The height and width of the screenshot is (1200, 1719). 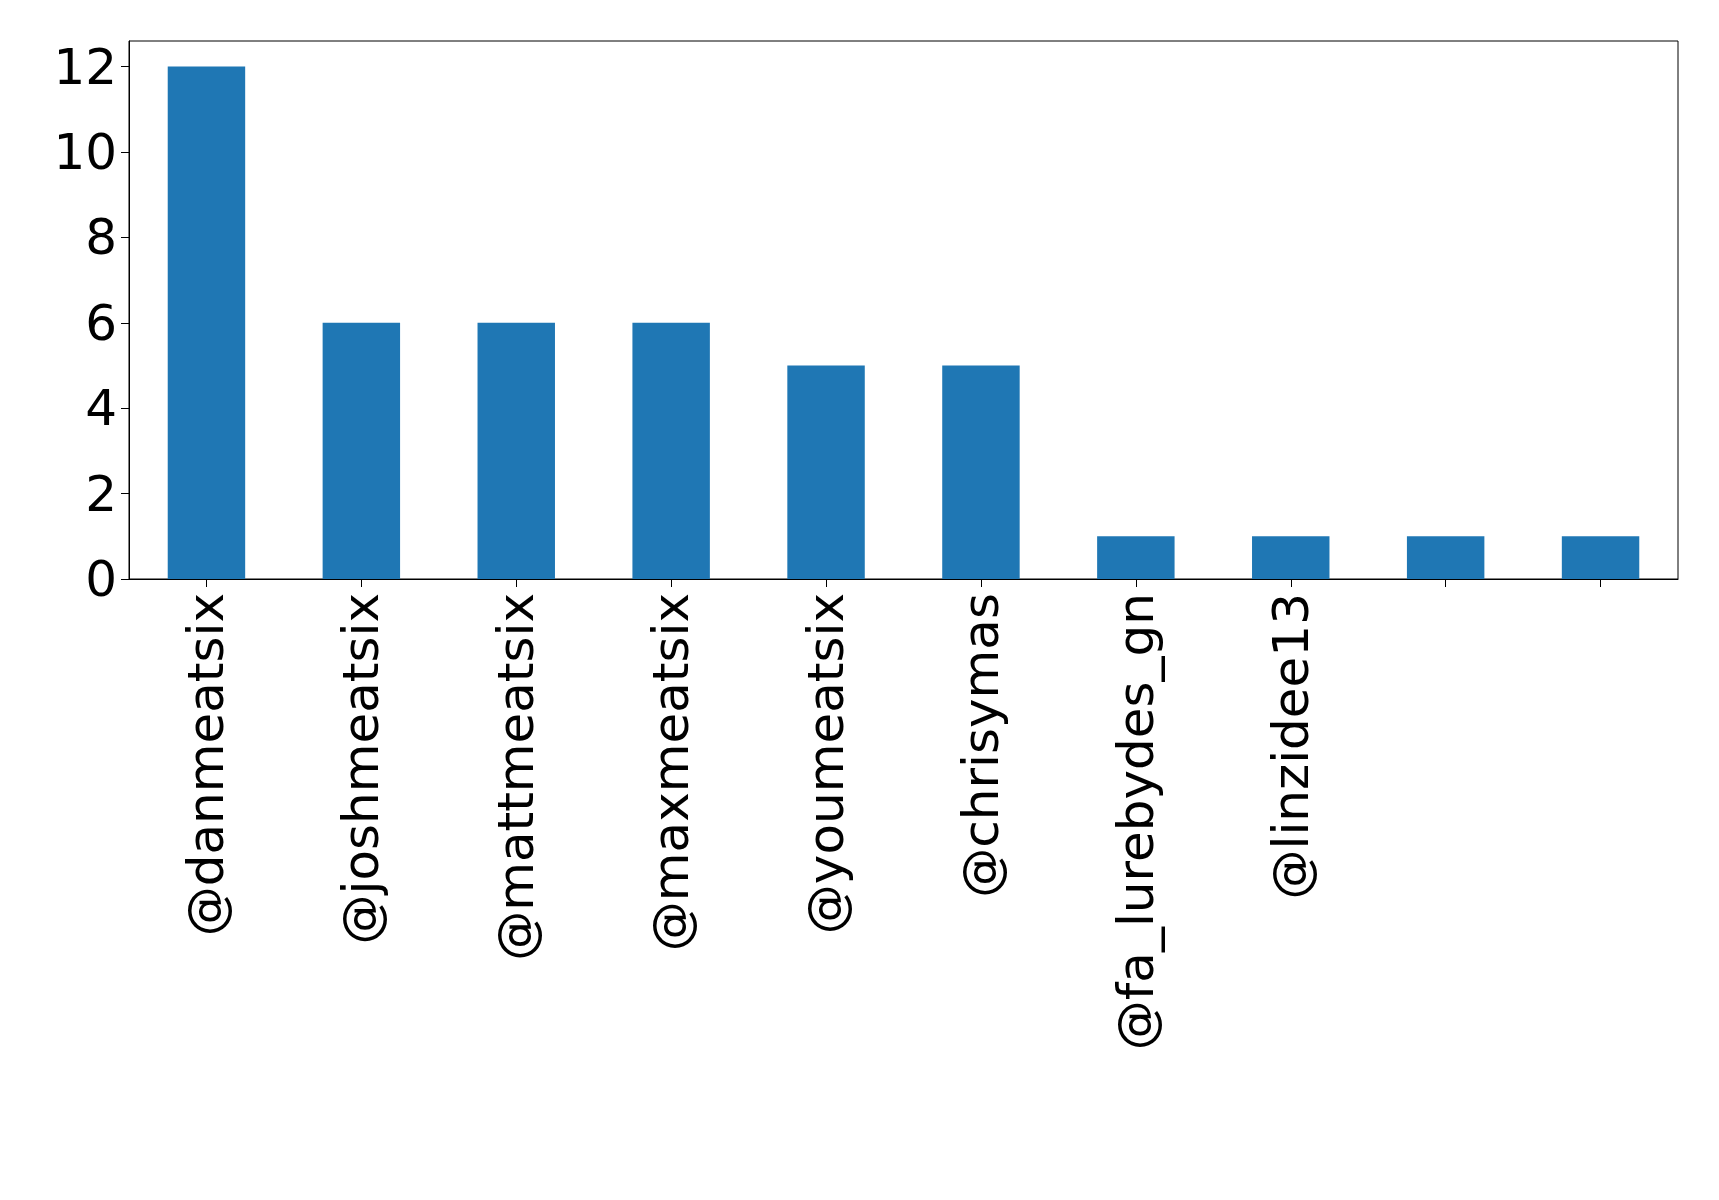 What do you see at coordinates (516, 777) in the screenshot?
I see `x-tick-label: @mattmeatsix` at bounding box center [516, 777].